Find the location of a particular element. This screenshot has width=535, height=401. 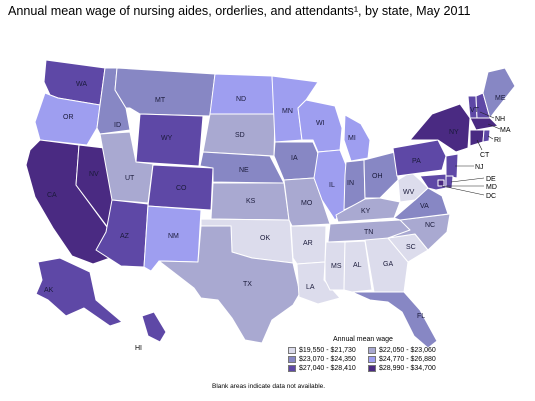

state-nc is located at coordinates (419, 232).